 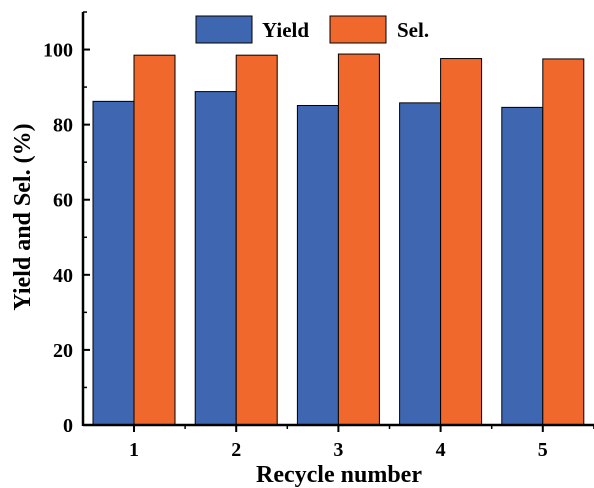 What do you see at coordinates (68, 426) in the screenshot?
I see `y-tick-label-0: 0` at bounding box center [68, 426].